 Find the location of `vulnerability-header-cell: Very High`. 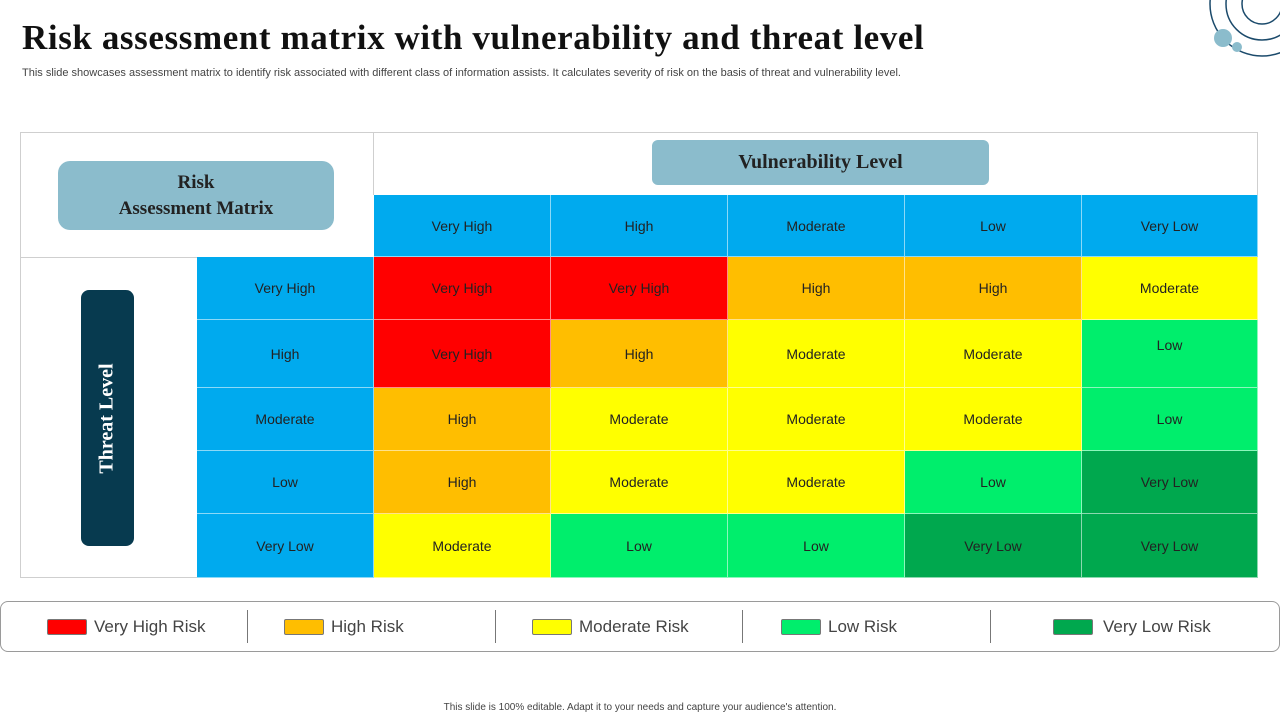

vulnerability-header-cell: Very High is located at coordinates (462, 226).